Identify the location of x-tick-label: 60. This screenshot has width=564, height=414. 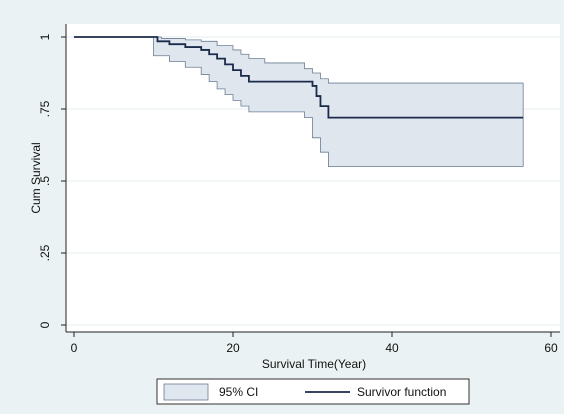
(551, 348).